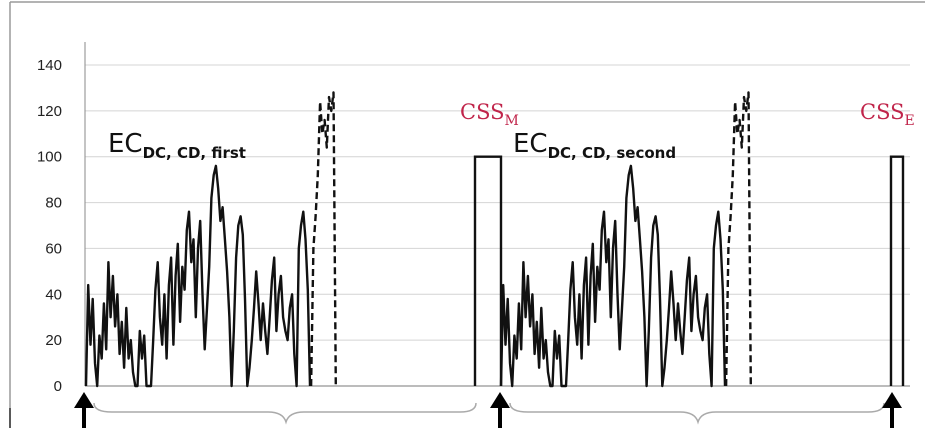  I want to click on y-tick-label: 0, so click(58, 386).